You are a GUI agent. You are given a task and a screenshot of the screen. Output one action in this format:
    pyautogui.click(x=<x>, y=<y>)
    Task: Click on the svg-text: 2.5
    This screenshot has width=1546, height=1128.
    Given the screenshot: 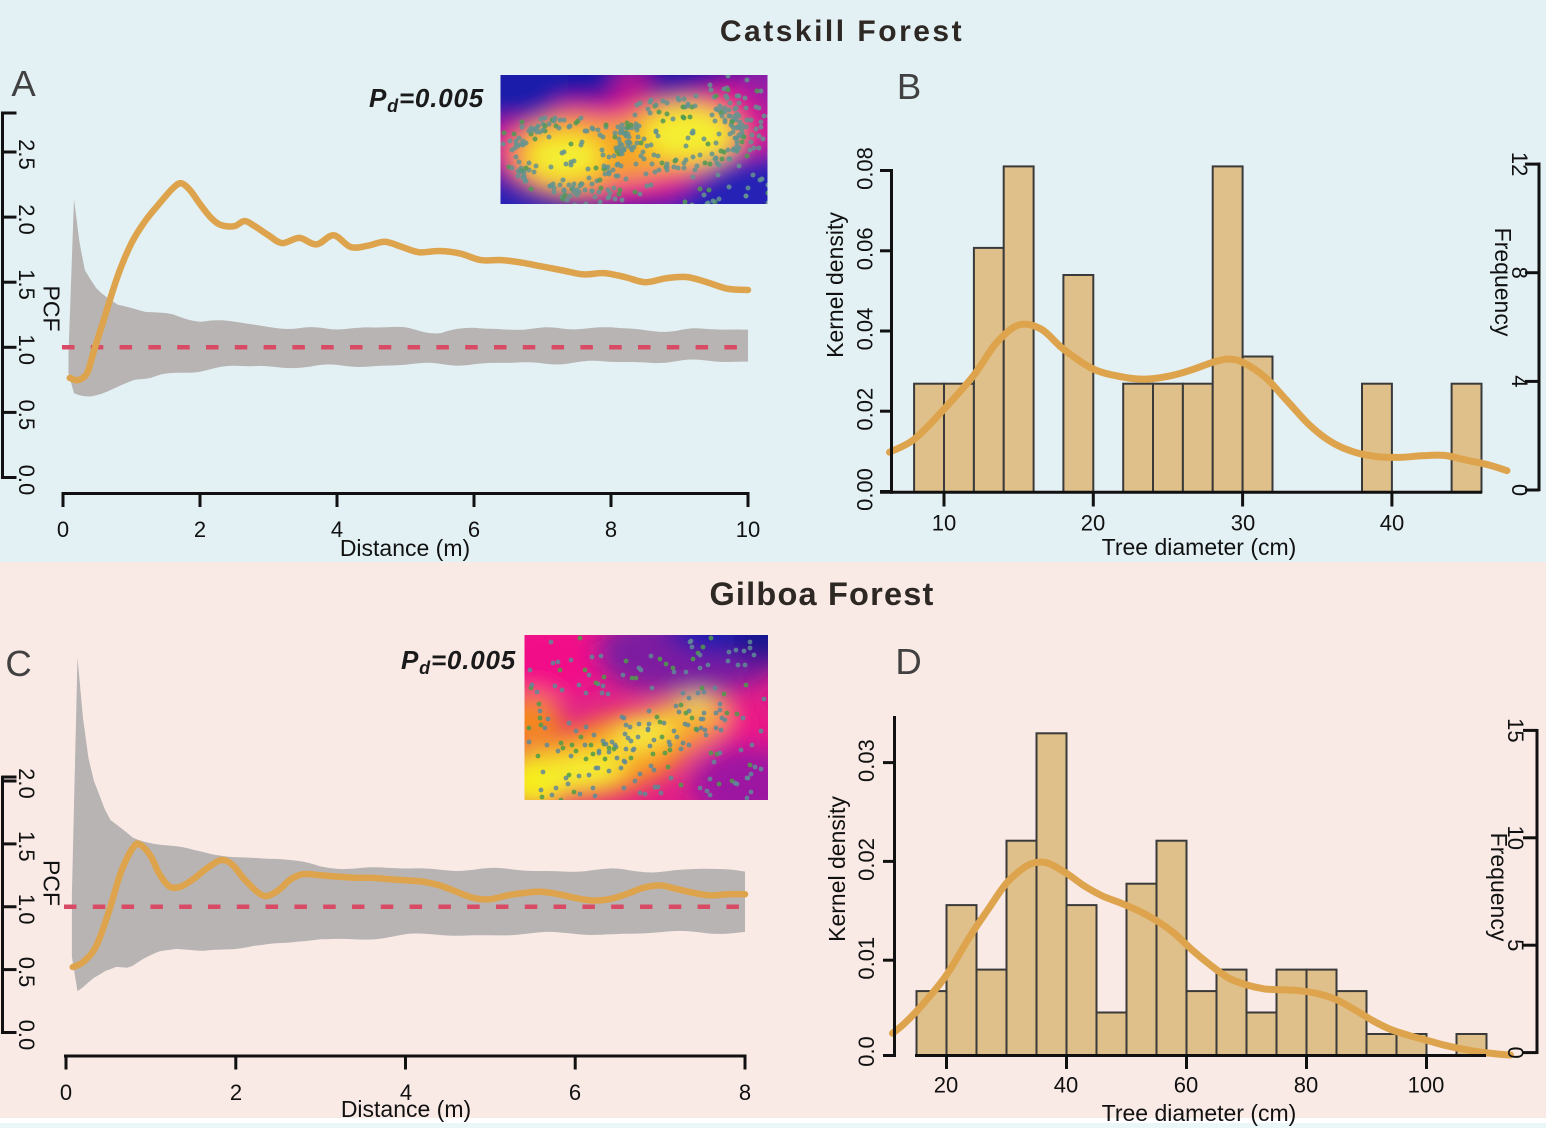 What is the action you would take?
    pyautogui.click(x=26, y=154)
    